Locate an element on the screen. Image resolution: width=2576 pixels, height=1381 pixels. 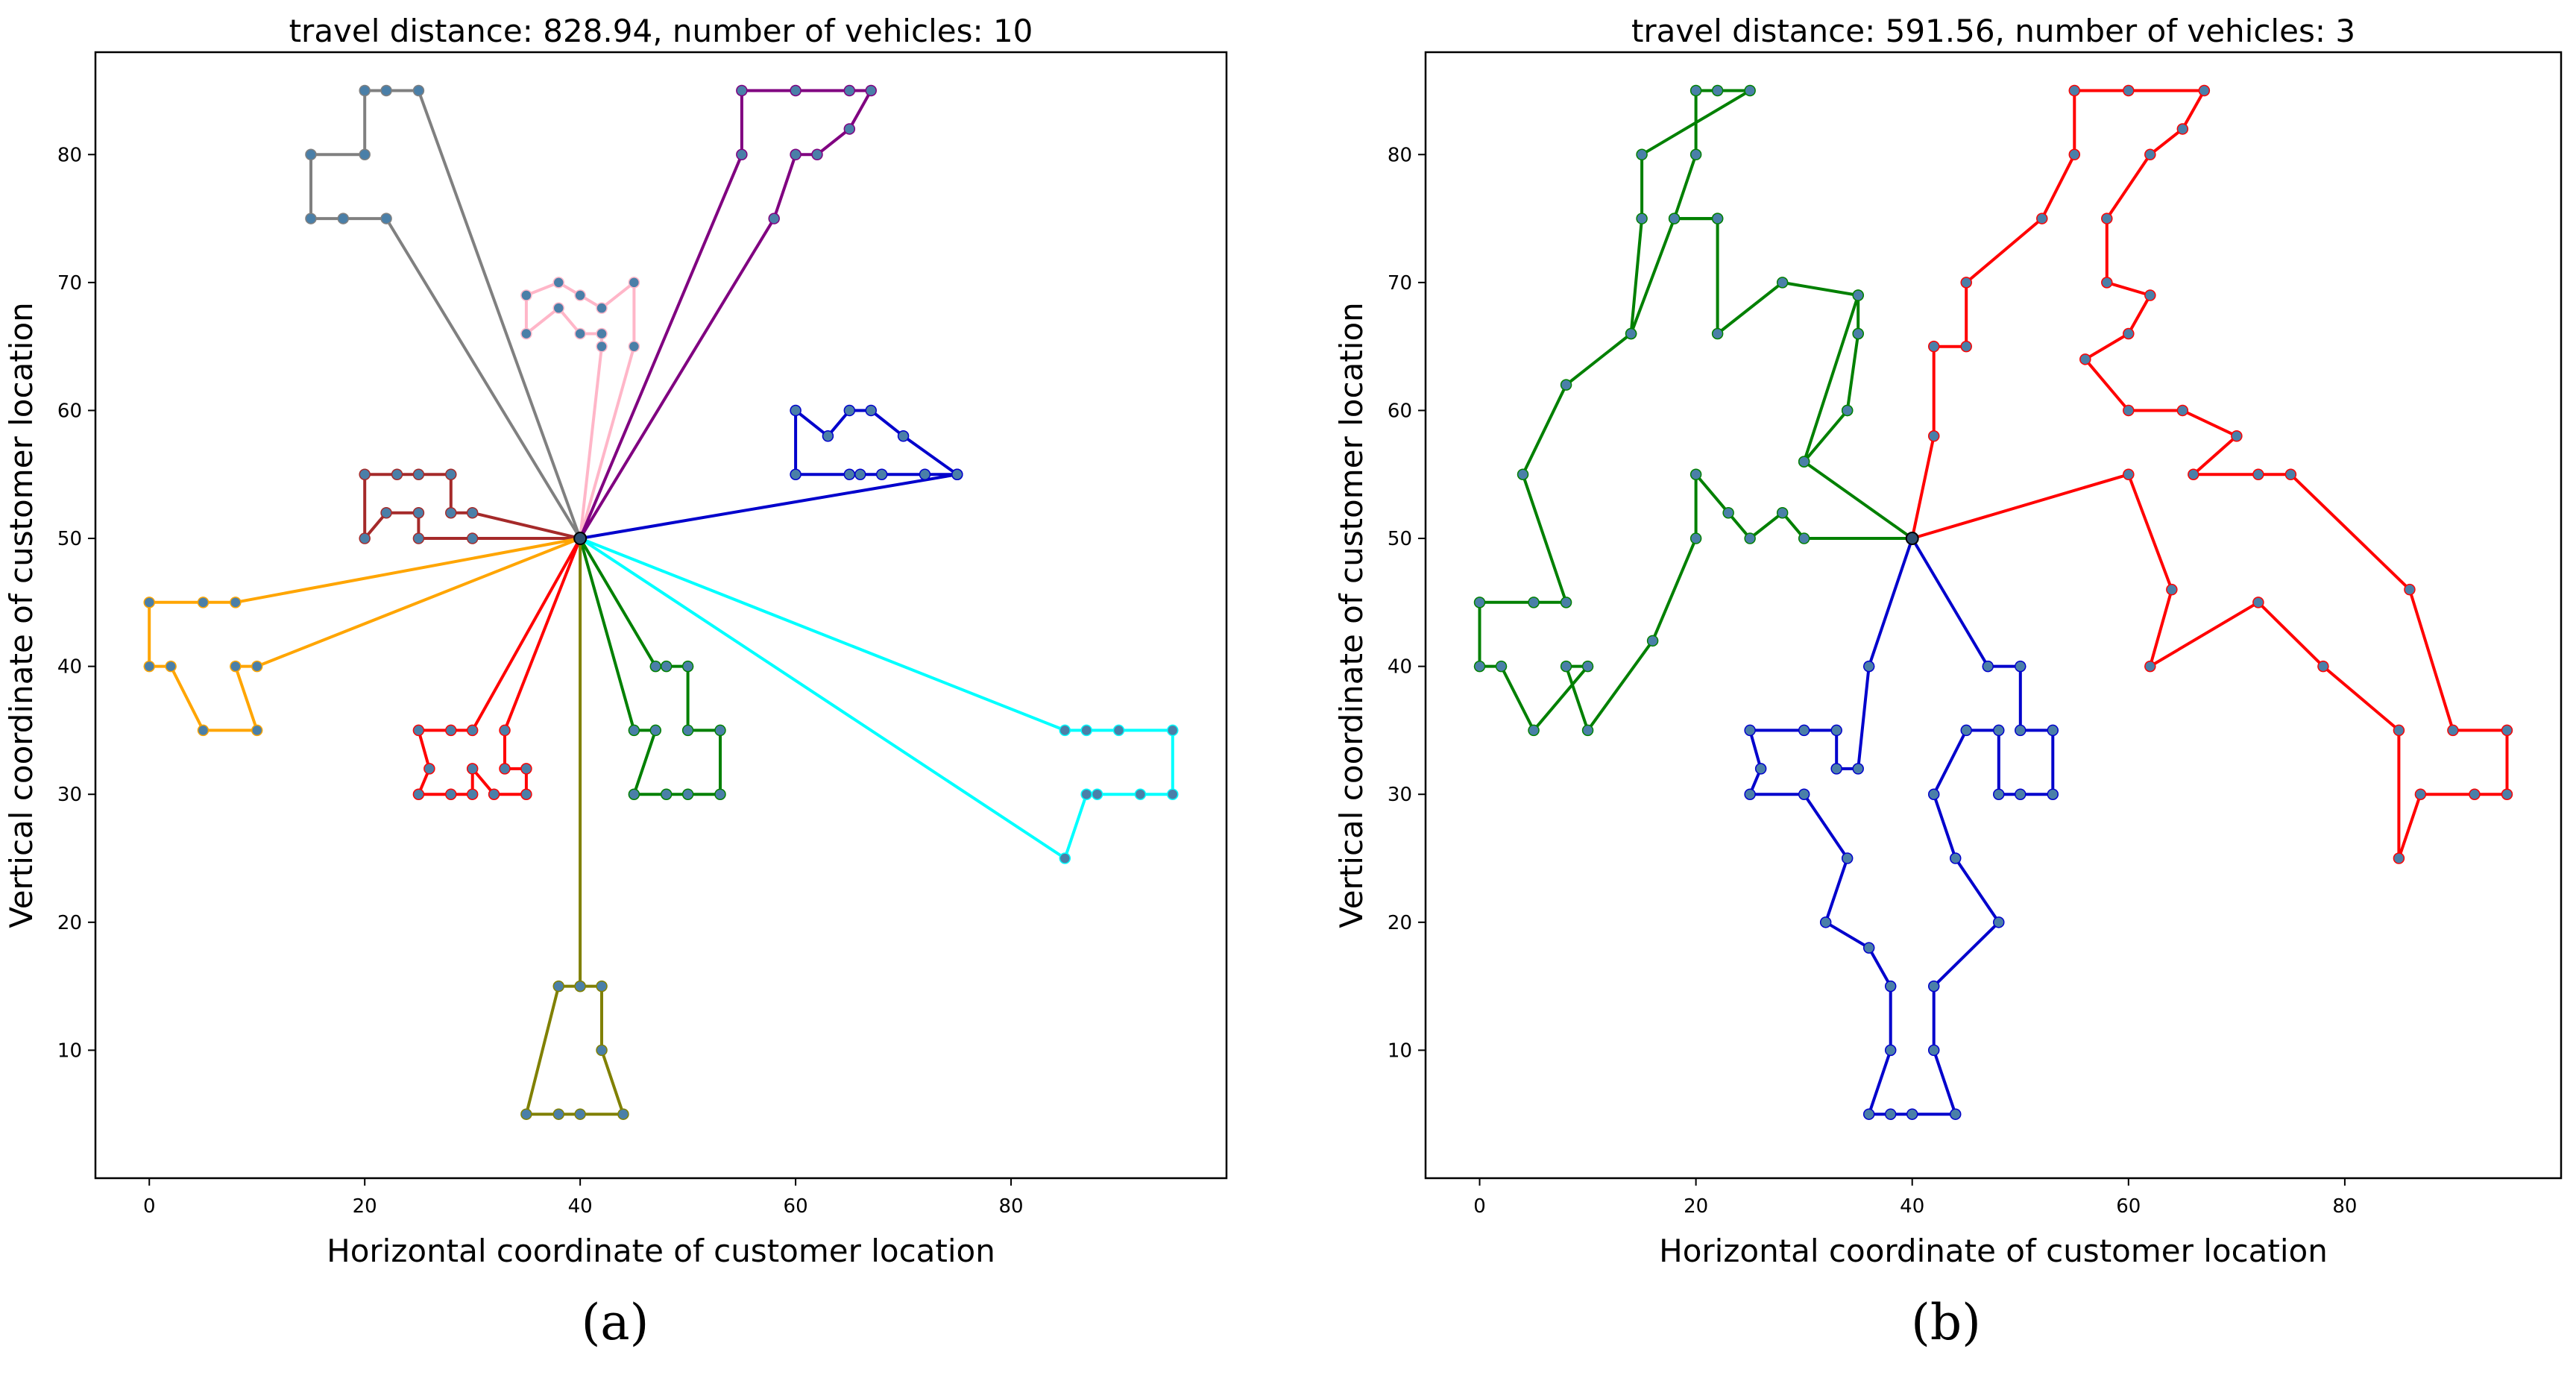
route-1-line is located at coordinates (445, 314).